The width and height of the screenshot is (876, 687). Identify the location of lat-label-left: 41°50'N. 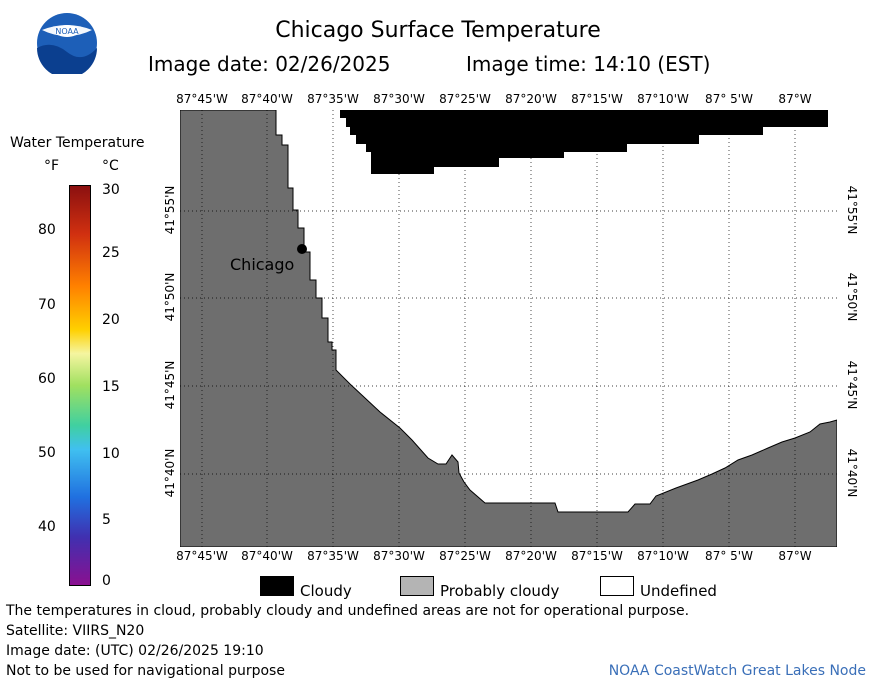
(170, 297).